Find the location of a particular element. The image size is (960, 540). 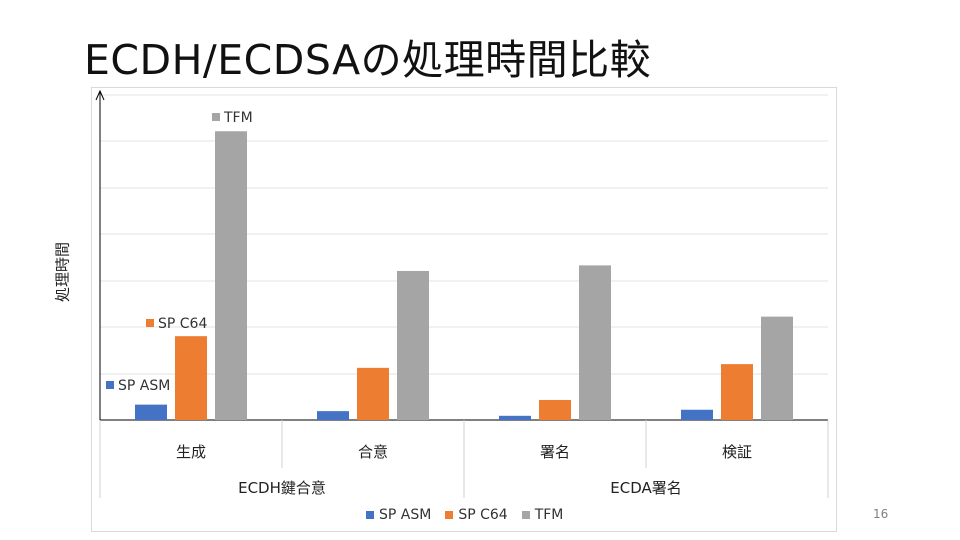

legend-swatch-sp-asm is located at coordinates (370, 515).